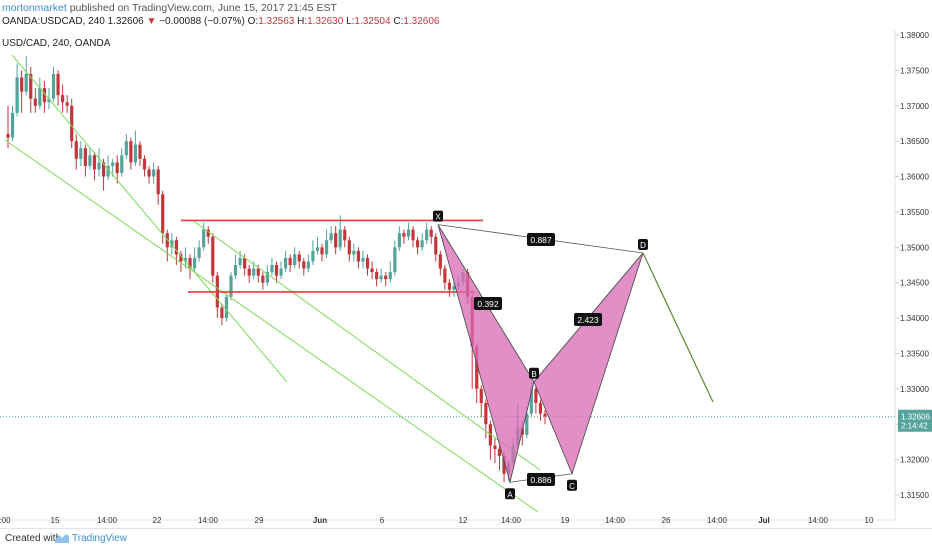 This screenshot has height=551, width=932. Describe the element at coordinates (350, 21) in the screenshot. I see `low-label: L:` at that location.